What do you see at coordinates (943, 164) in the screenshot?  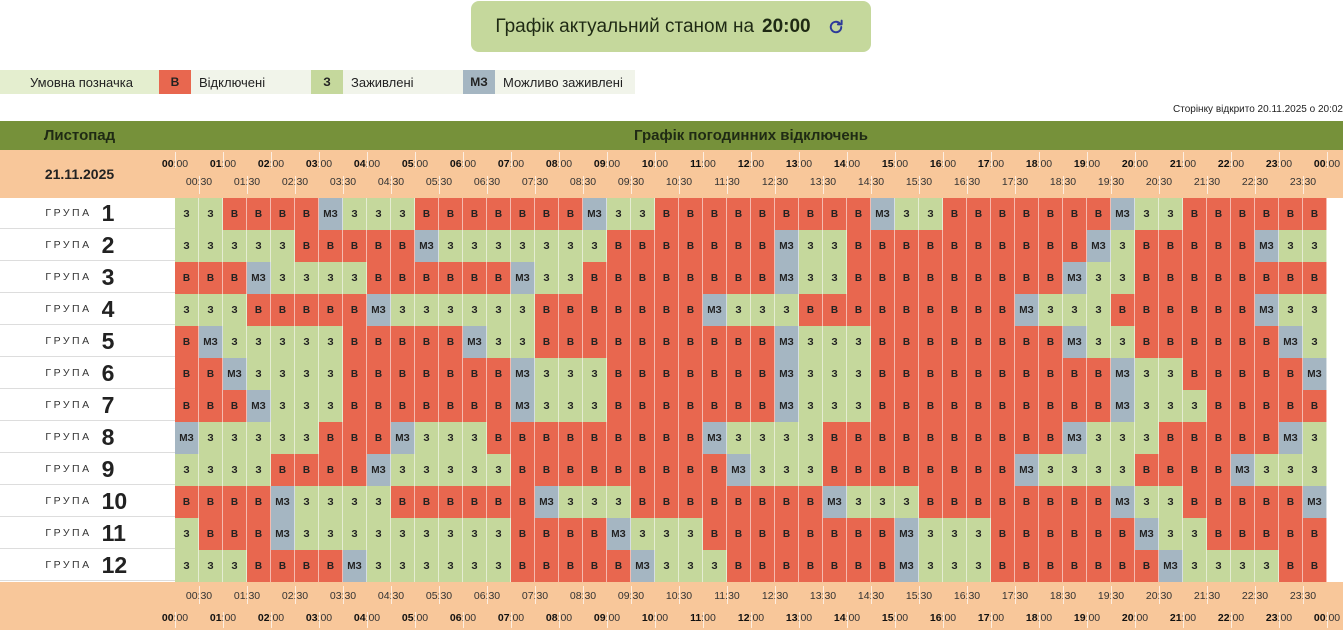 I see `hour-tick-label: 16:00` at bounding box center [943, 164].